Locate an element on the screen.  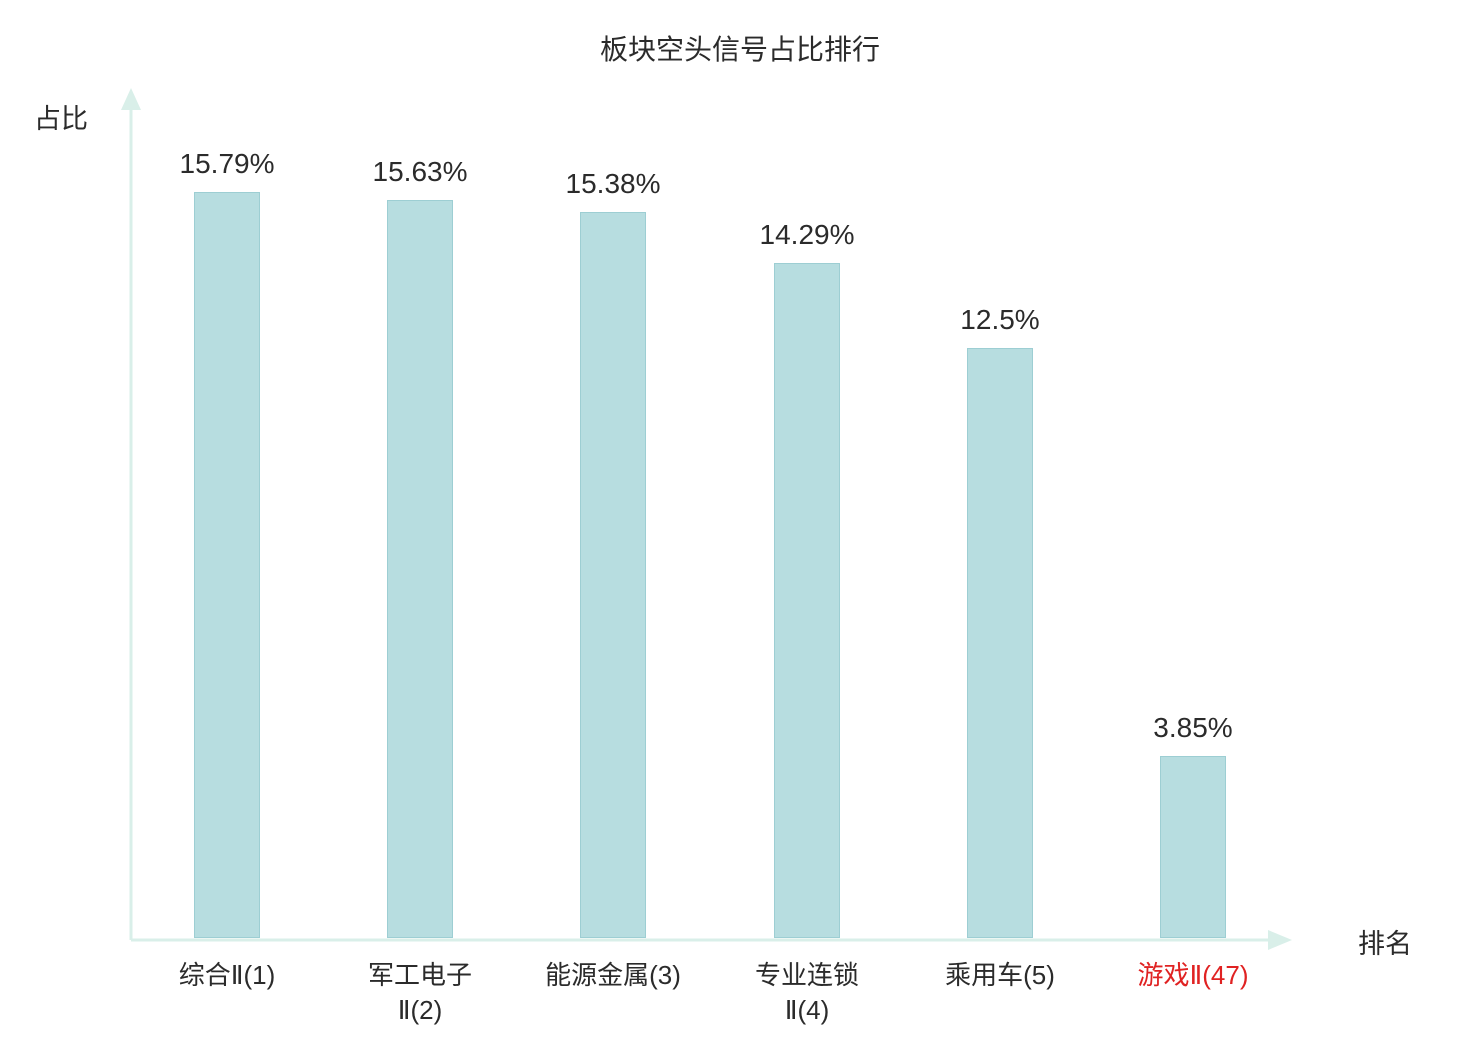
chart-title: 板块空头信号占比排行 is located at coordinates (739, 49).